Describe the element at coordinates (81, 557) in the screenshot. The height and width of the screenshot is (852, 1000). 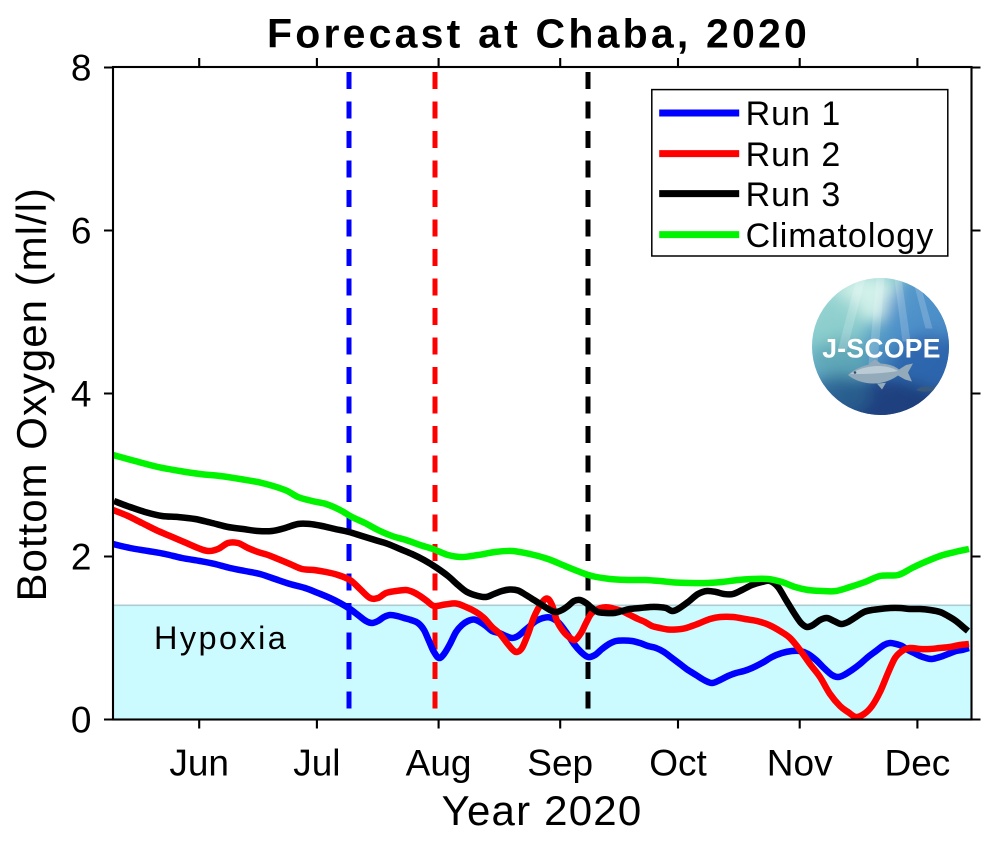
I see `svg-text: 2` at that location.